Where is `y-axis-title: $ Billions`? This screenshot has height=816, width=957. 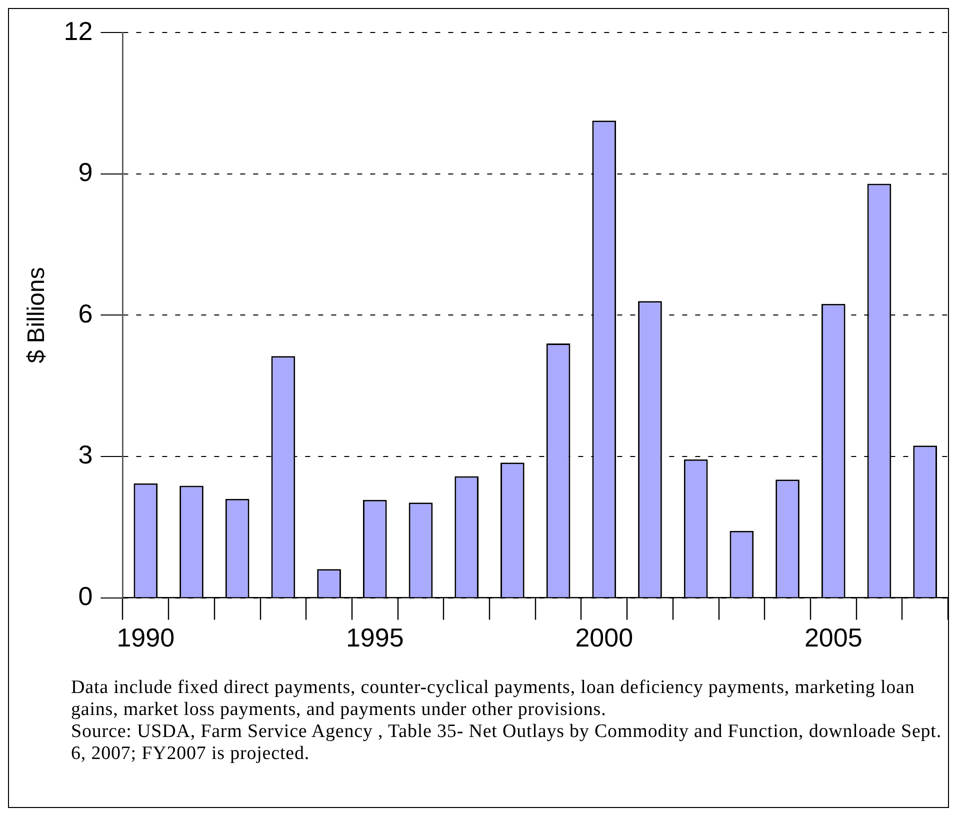 y-axis-title: $ Billions is located at coordinates (36, 315).